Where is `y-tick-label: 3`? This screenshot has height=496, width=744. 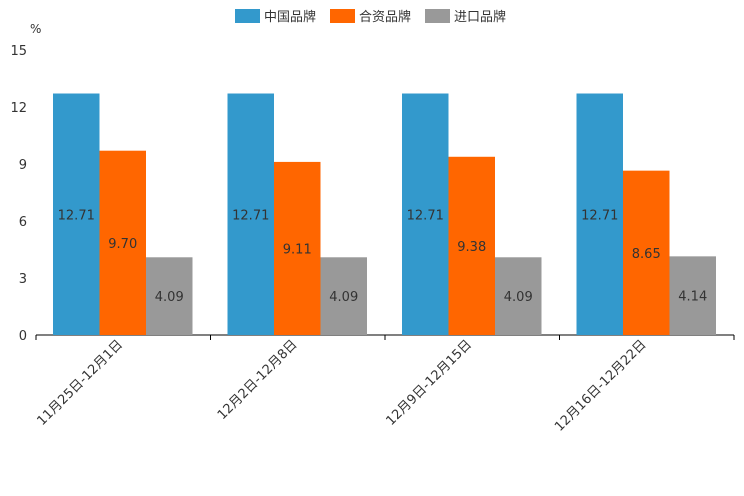 y-tick-label: 3 is located at coordinates (23, 279).